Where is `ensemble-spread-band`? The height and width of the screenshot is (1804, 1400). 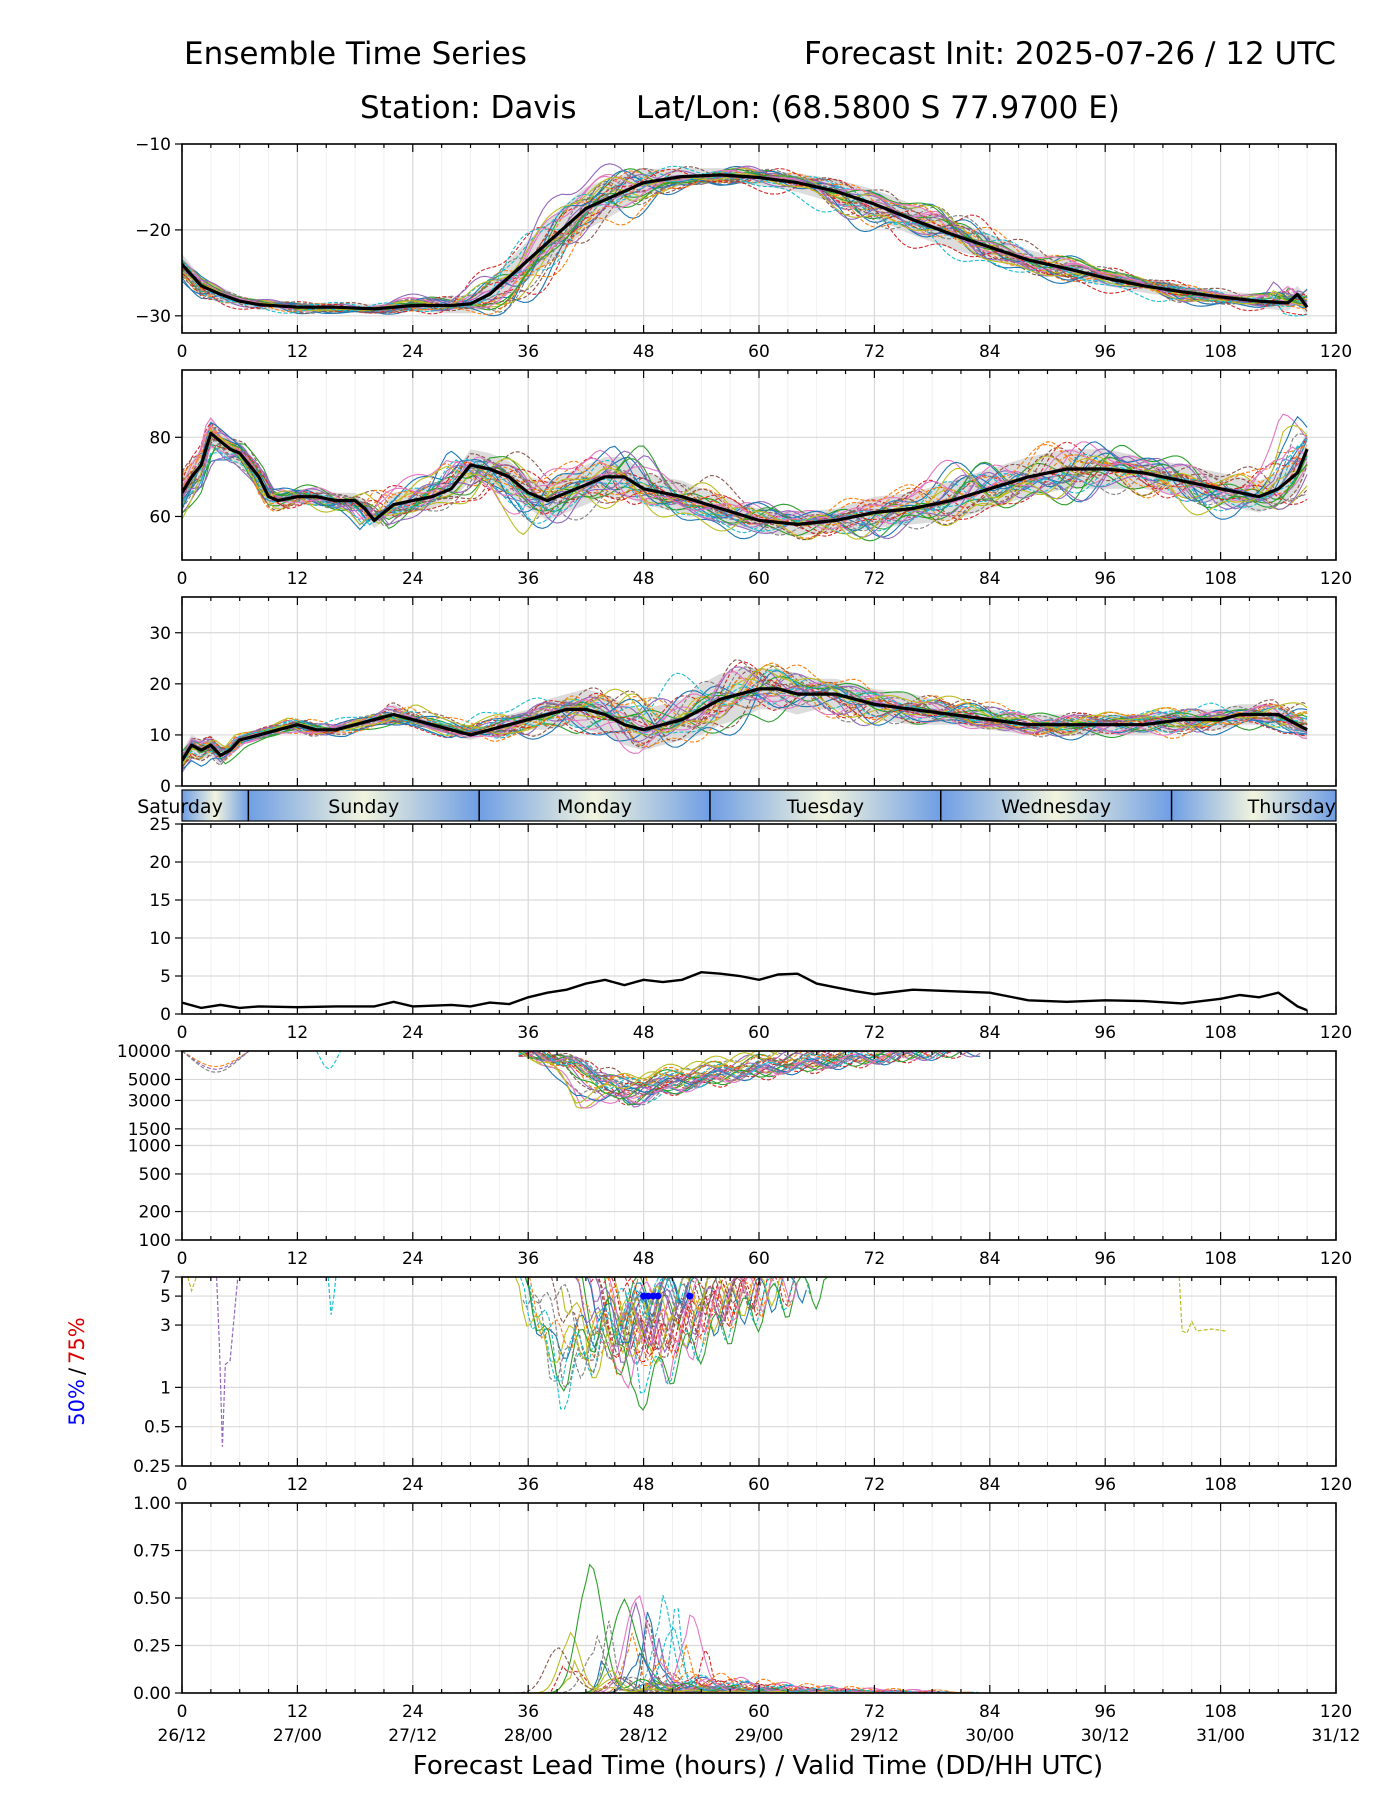
ensemble-spread-band is located at coordinates (745, 242).